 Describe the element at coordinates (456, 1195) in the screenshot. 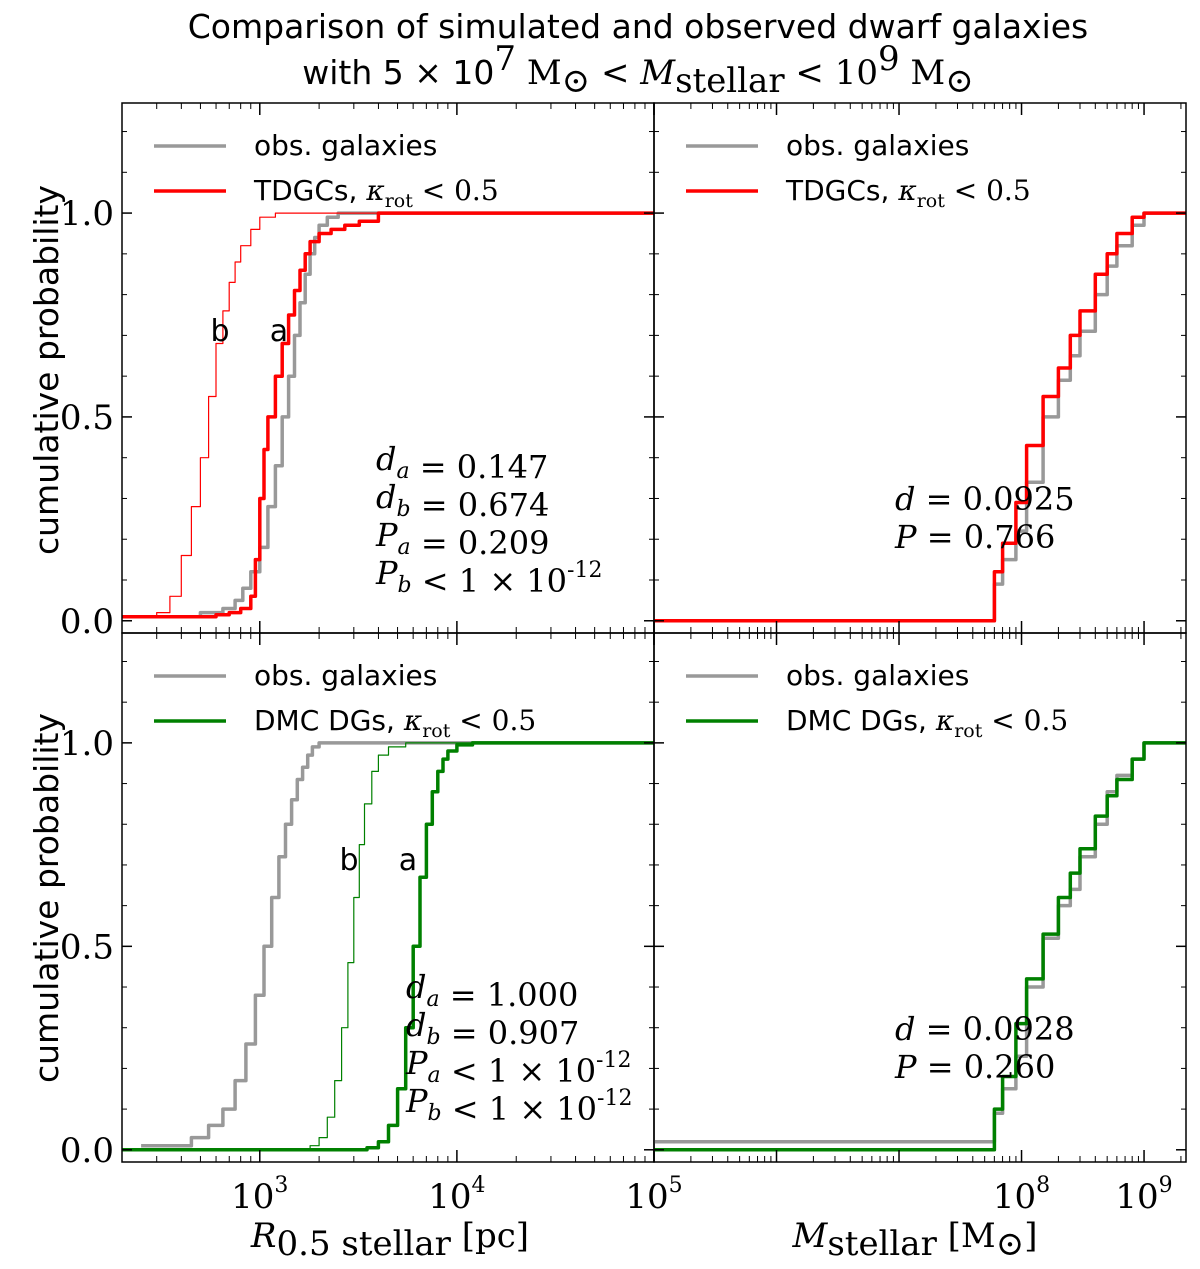

I see `x-tick-label: 10⁴` at that location.